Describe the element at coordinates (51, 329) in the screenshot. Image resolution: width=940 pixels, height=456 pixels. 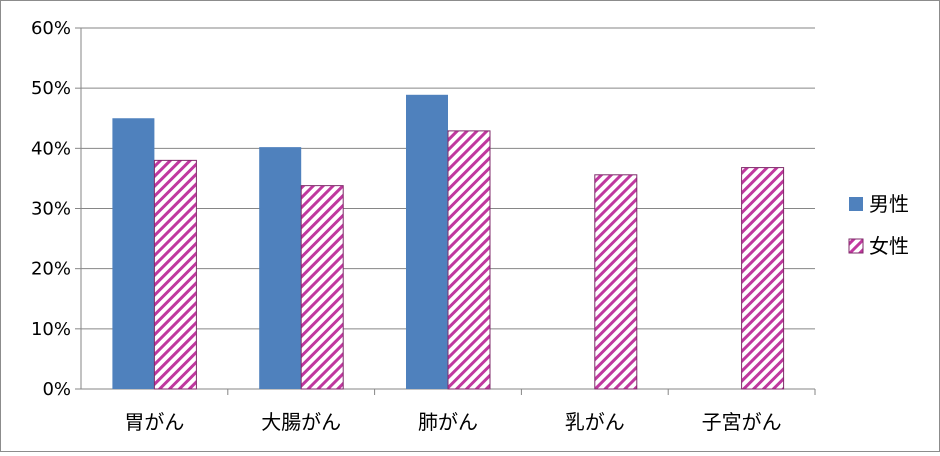
I see `y-tick-label: 10%` at that location.